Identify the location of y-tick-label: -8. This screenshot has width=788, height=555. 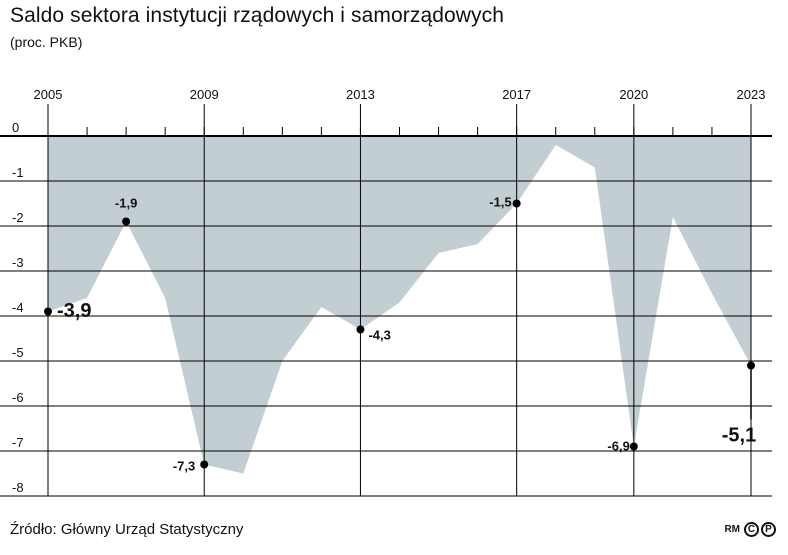
(18, 487).